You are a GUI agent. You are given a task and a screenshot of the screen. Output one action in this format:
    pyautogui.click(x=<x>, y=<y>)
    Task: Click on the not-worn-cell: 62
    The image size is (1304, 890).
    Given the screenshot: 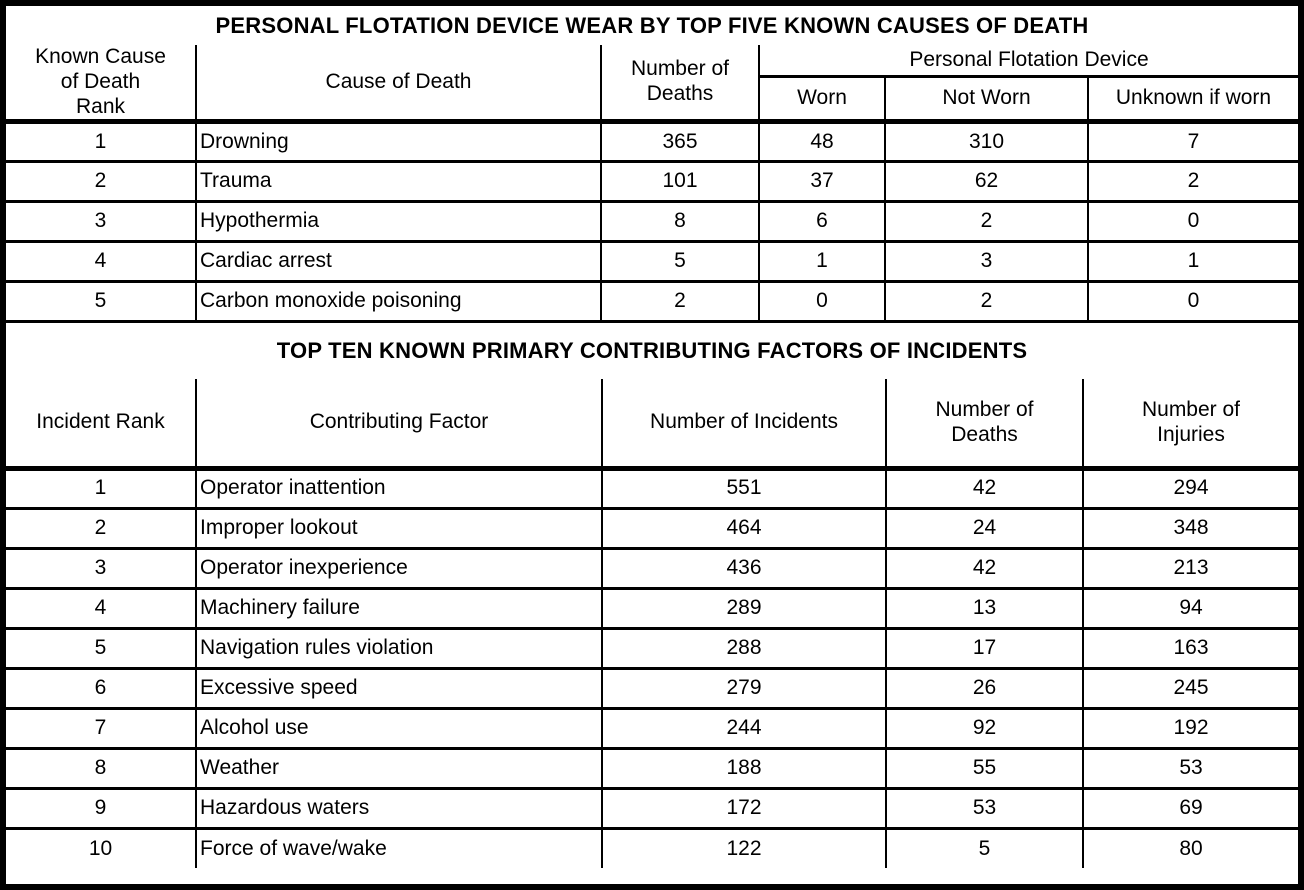 What is the action you would take?
    pyautogui.click(x=986, y=182)
    